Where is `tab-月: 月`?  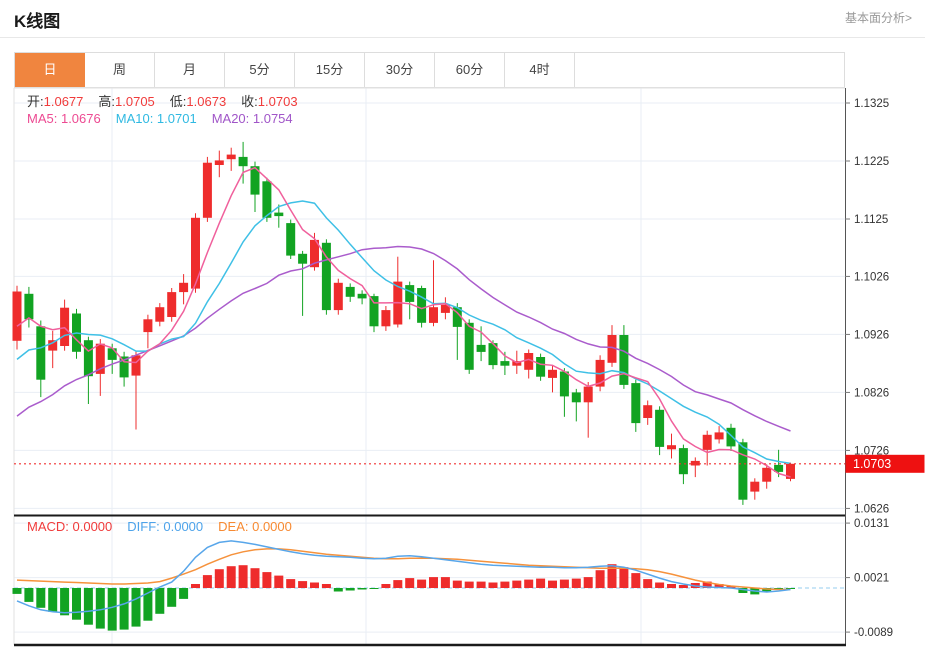 tab-月: 月 is located at coordinates (190, 70).